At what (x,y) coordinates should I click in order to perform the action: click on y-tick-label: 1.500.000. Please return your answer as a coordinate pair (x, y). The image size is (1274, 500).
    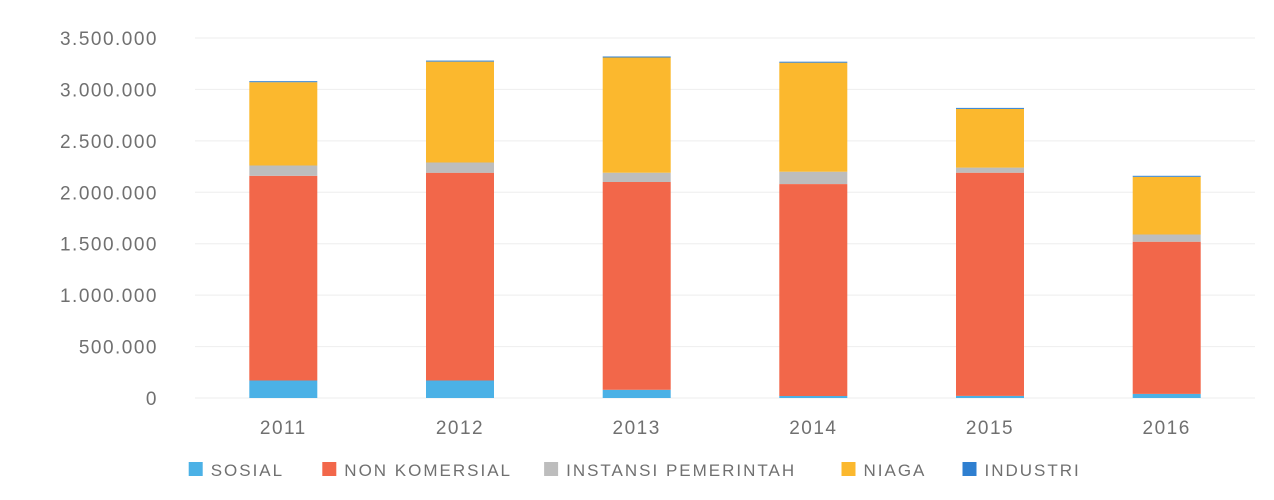
    Looking at the image, I should click on (109, 245).